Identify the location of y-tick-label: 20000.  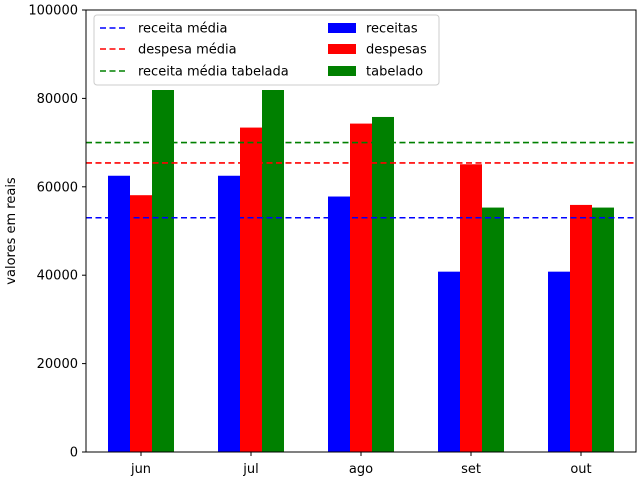
(57, 364).